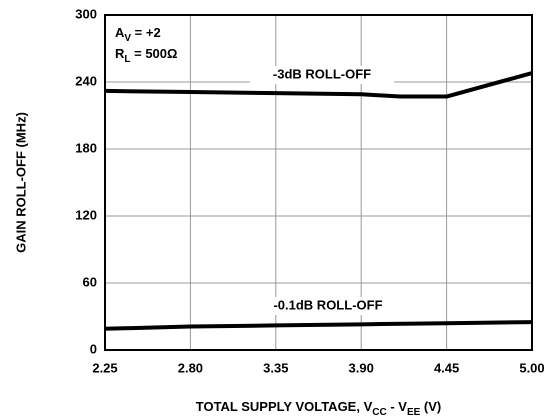 The width and height of the screenshot is (559, 420). What do you see at coordinates (284, 406) in the screenshot?
I see `text-part: TOTAL SUPPLY VOLTAGE, V` at bounding box center [284, 406].